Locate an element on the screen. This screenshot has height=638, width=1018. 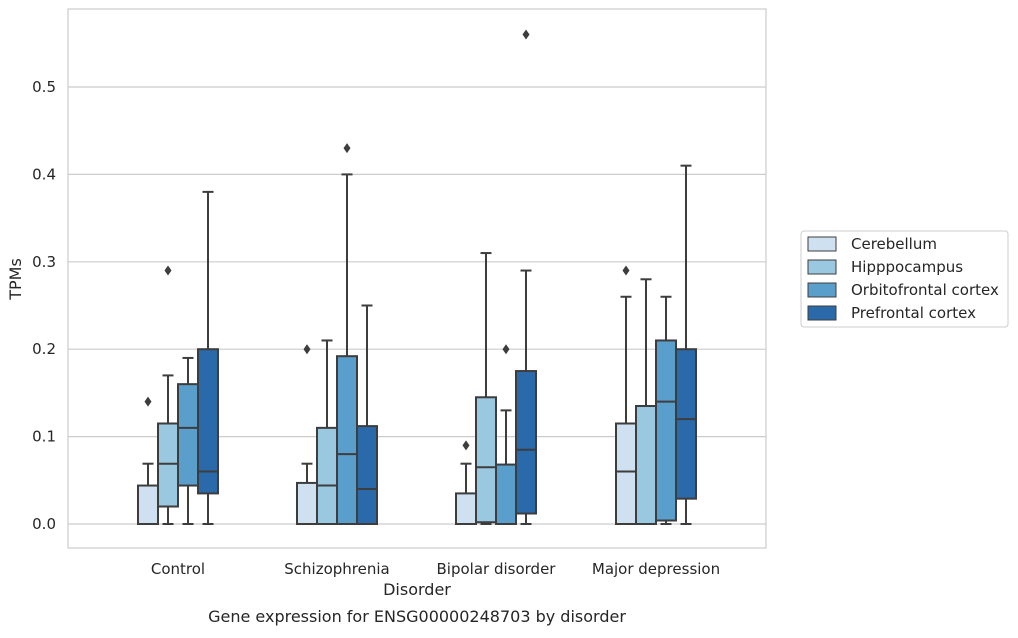
legend-label: Cerebellum is located at coordinates (894, 244).